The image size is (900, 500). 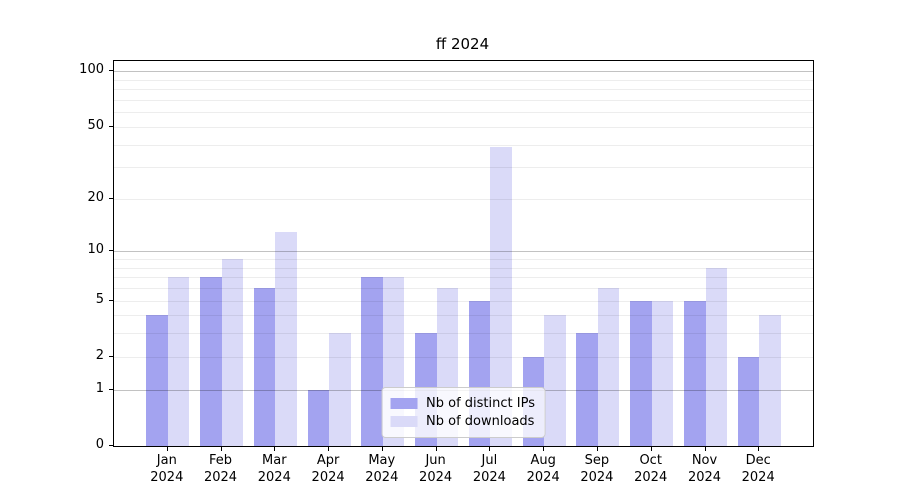 I want to click on chart-title: ff 2024, so click(x=462, y=44).